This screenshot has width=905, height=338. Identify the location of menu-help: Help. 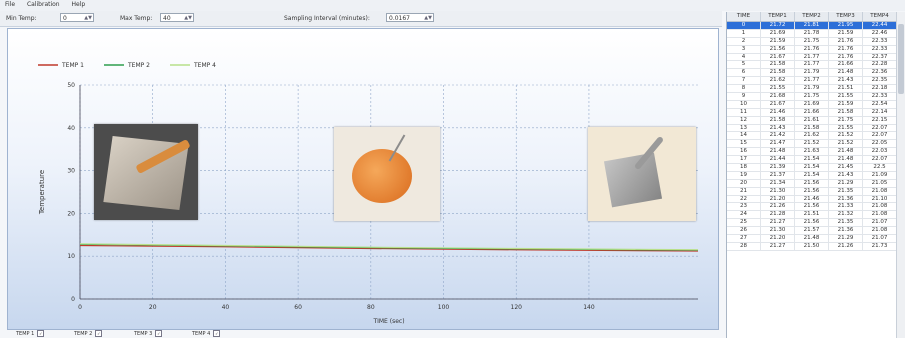
(78, 4).